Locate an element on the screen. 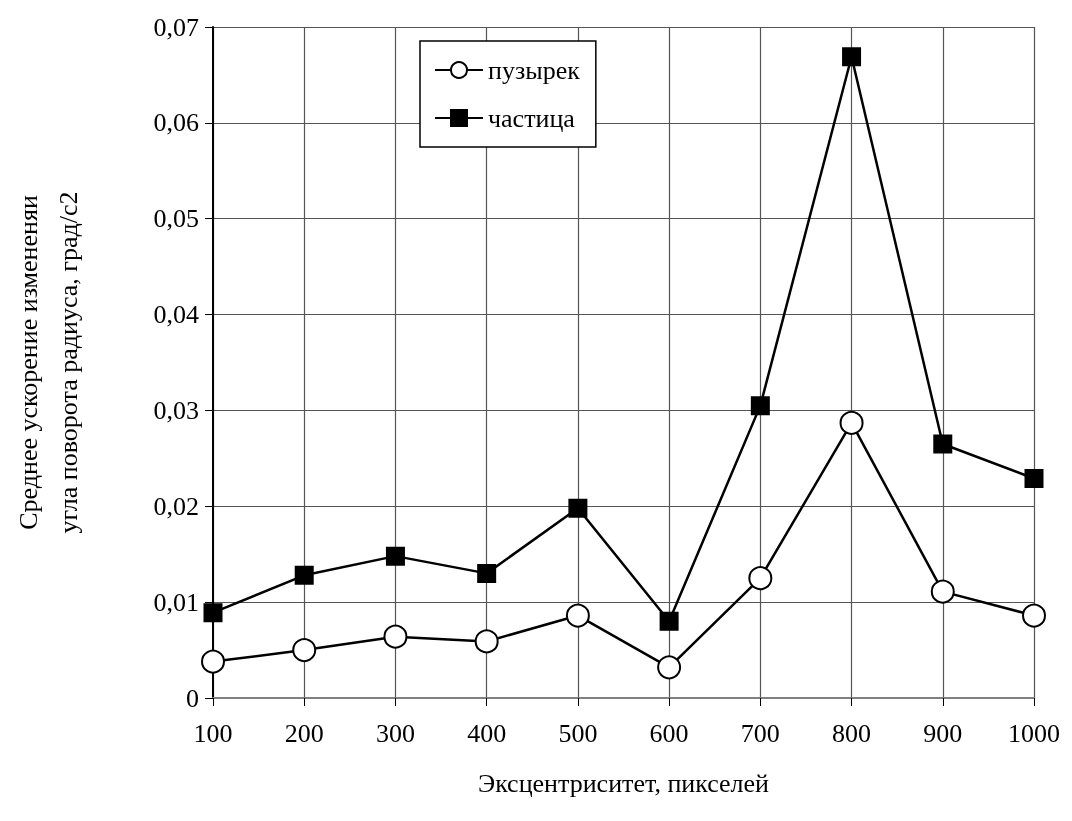 Image resolution: width=1072 pixels, height=821 pixels. x-tick-label: 1000 is located at coordinates (1034, 733).